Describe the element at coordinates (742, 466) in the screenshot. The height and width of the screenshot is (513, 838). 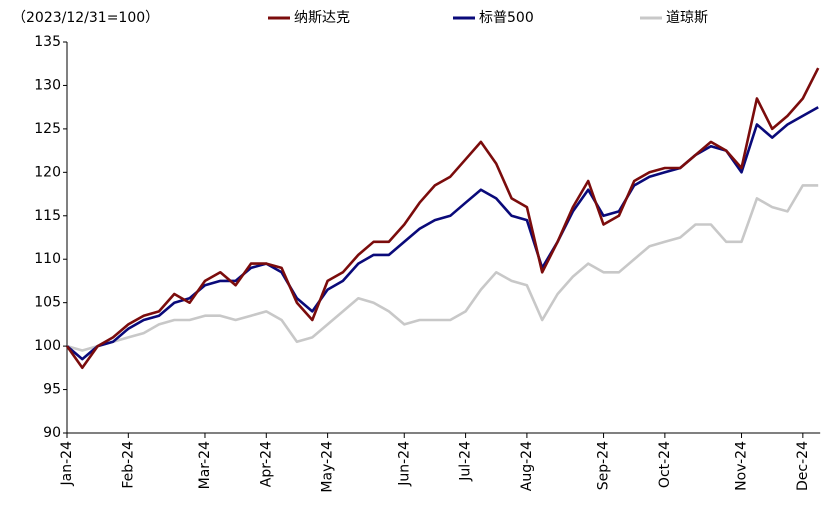
I see `x-tick-label: Nov-24` at that location.